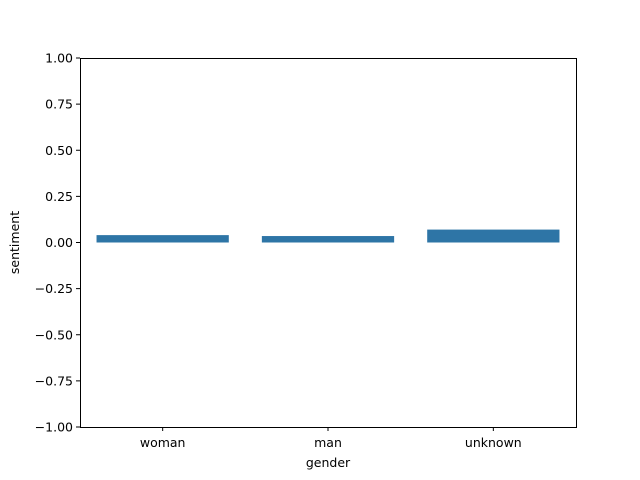  Describe the element at coordinates (54, 334) in the screenshot. I see `y-tick-label: −0.50` at that location.